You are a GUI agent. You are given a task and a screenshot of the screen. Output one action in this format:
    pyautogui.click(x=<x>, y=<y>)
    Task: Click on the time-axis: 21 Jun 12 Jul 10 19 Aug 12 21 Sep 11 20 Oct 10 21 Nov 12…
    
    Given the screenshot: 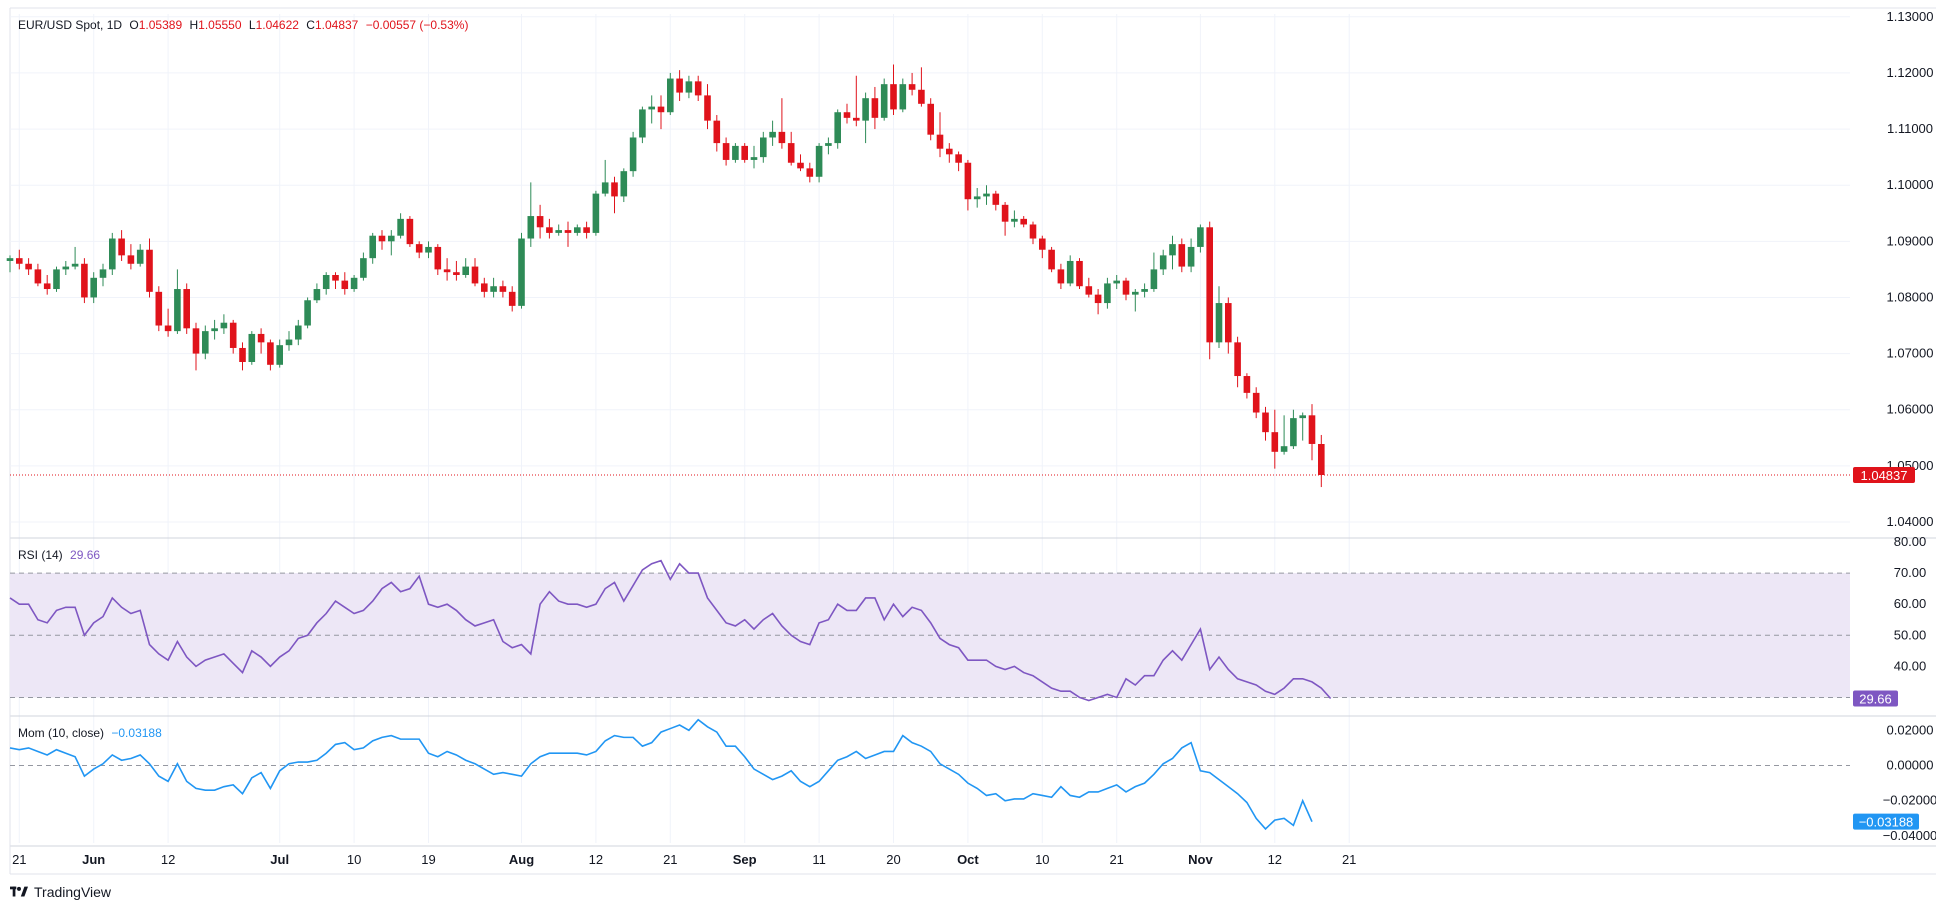 What is the action you would take?
    pyautogui.click(x=684, y=859)
    